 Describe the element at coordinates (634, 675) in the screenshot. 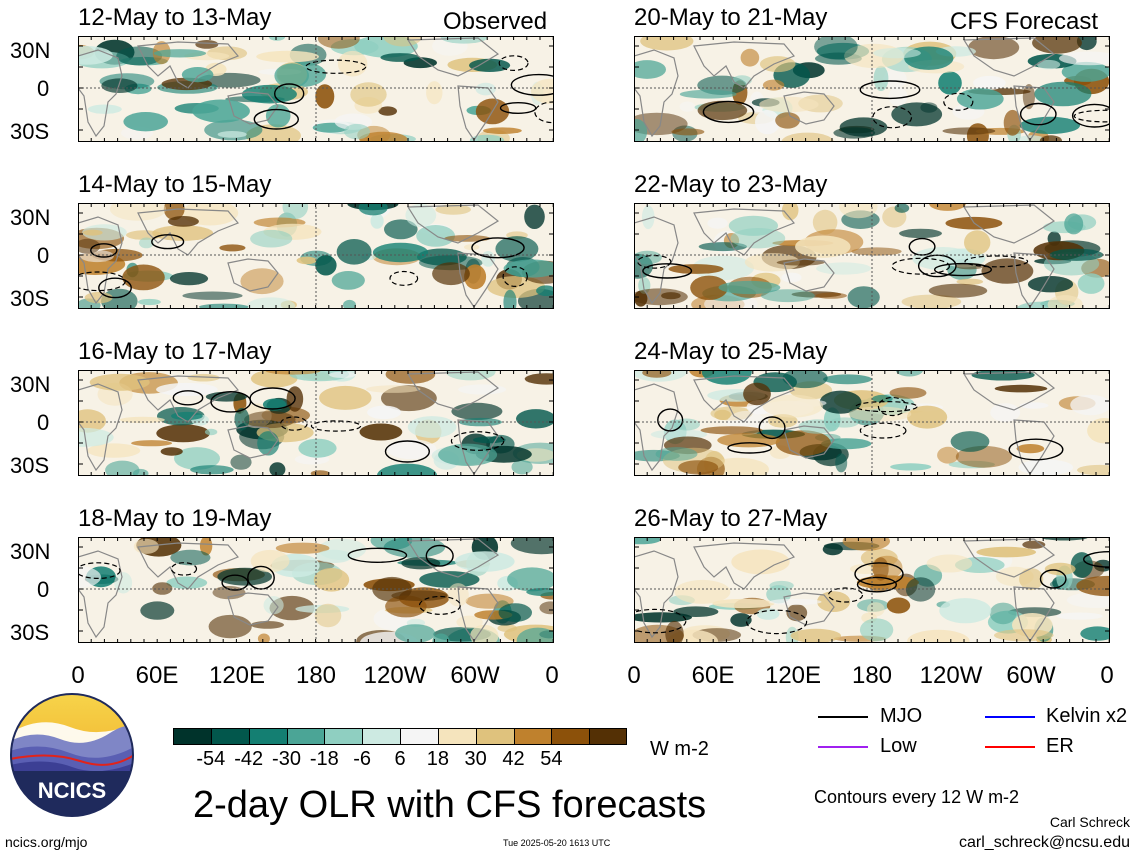

I see `lon-label-fcst-0: 0` at that location.